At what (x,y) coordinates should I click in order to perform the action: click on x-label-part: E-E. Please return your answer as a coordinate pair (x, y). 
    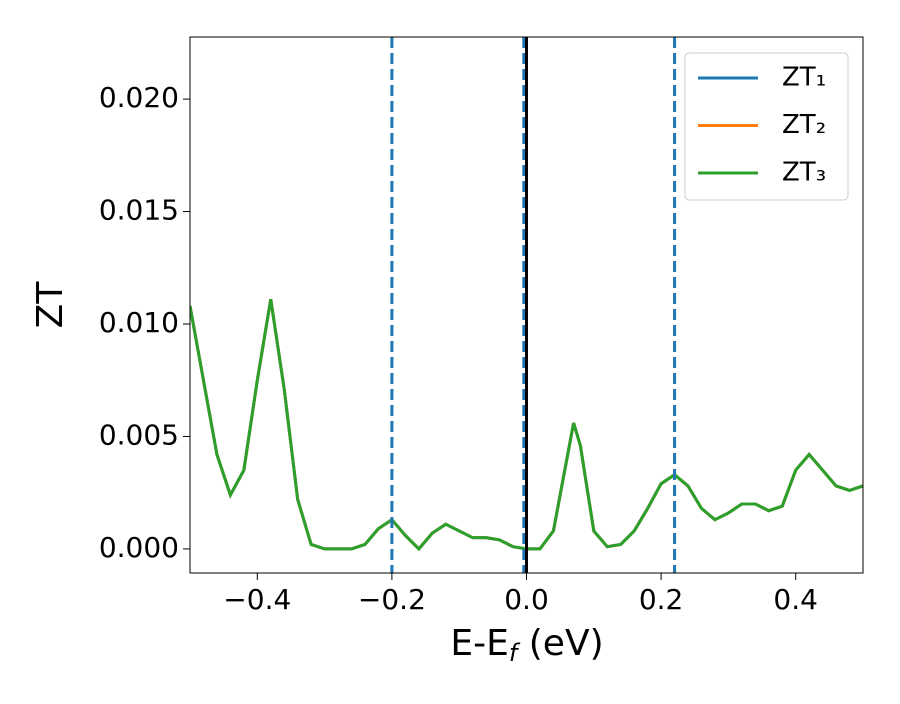
    Looking at the image, I should click on (479, 643).